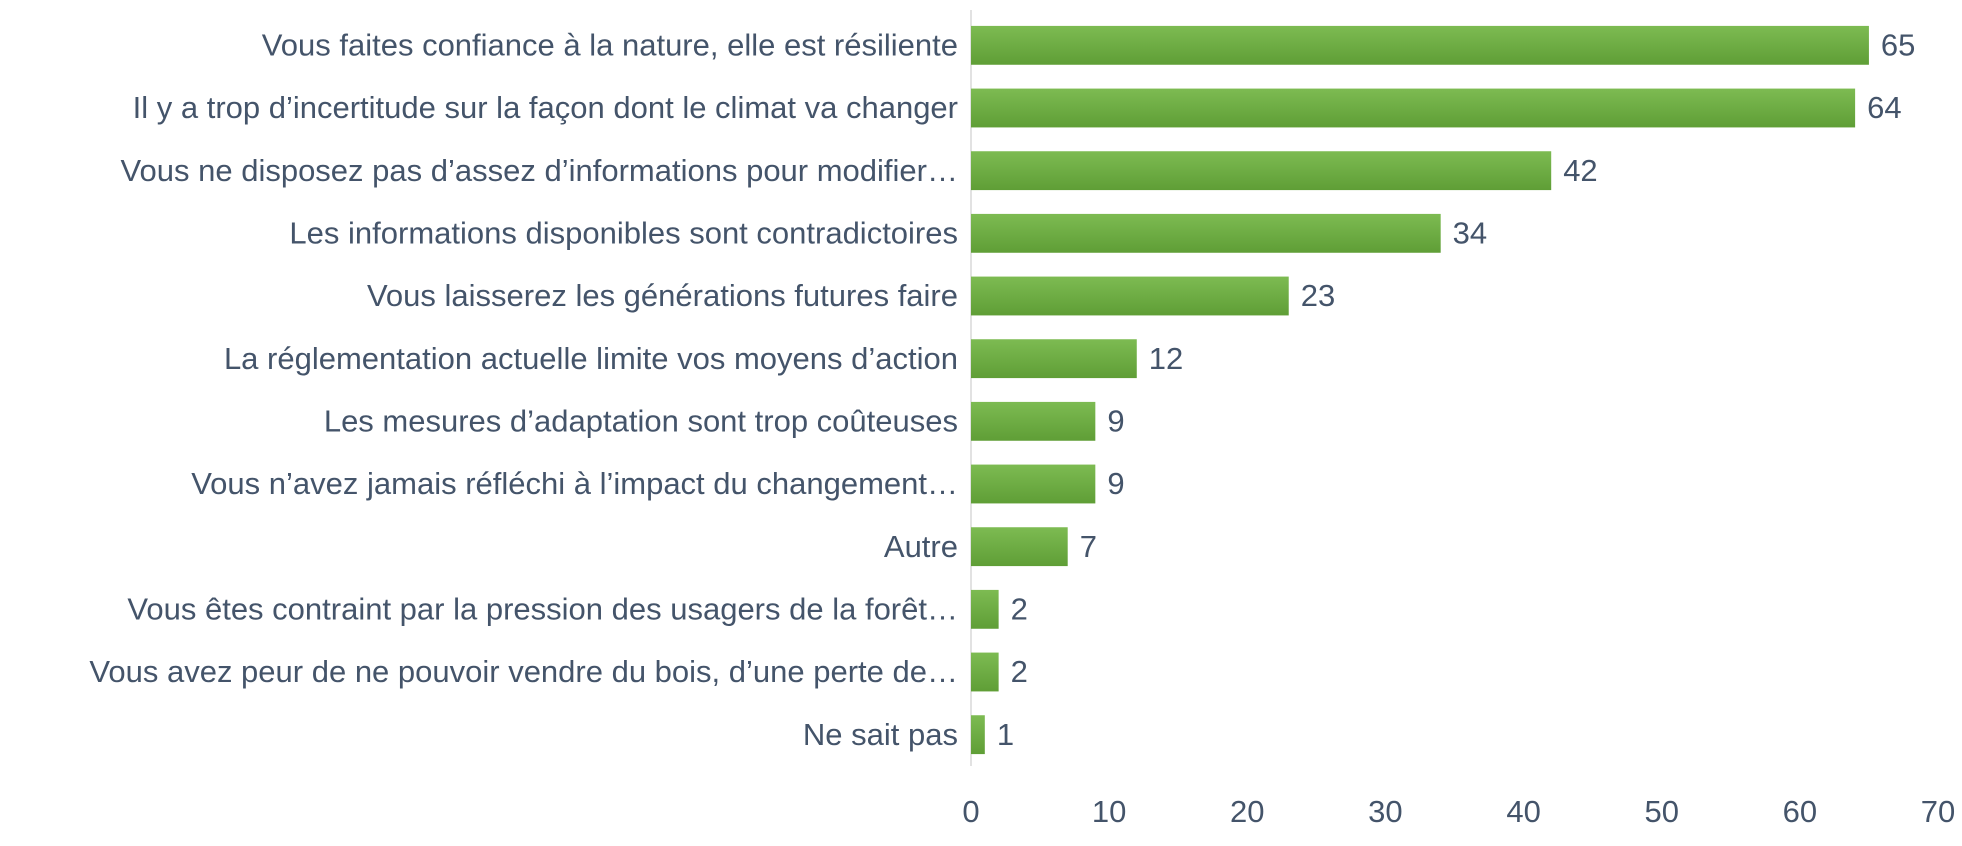 The width and height of the screenshot is (1962, 846). I want to click on value-label: 65, so click(1898, 45).